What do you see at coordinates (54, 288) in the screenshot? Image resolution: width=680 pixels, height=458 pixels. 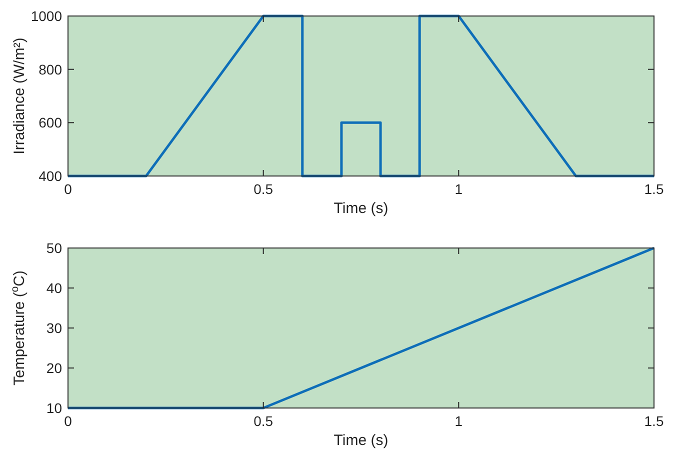 I see `y-tick-label: 40` at bounding box center [54, 288].